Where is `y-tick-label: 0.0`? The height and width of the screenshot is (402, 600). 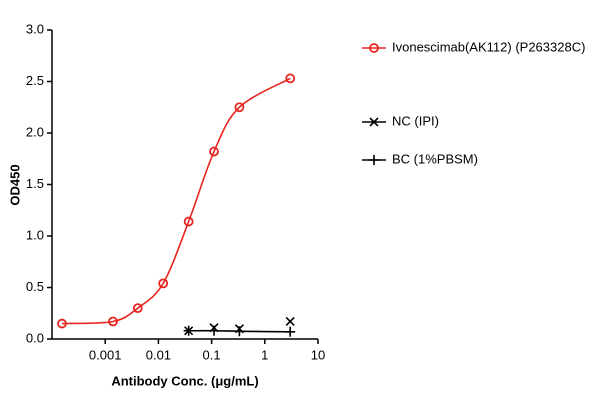
y-tick-label: 0.0 is located at coordinates (35, 337).